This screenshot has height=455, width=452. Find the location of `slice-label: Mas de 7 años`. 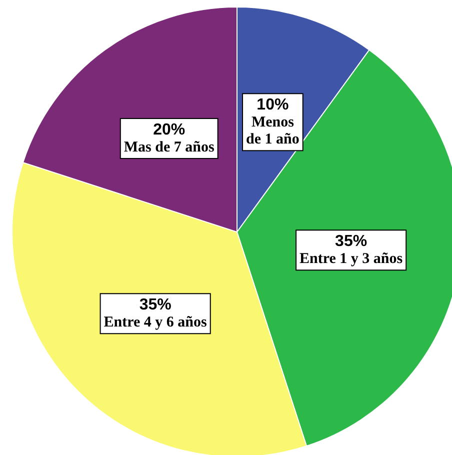

slice-label: Mas de 7 años is located at coordinates (169, 148).